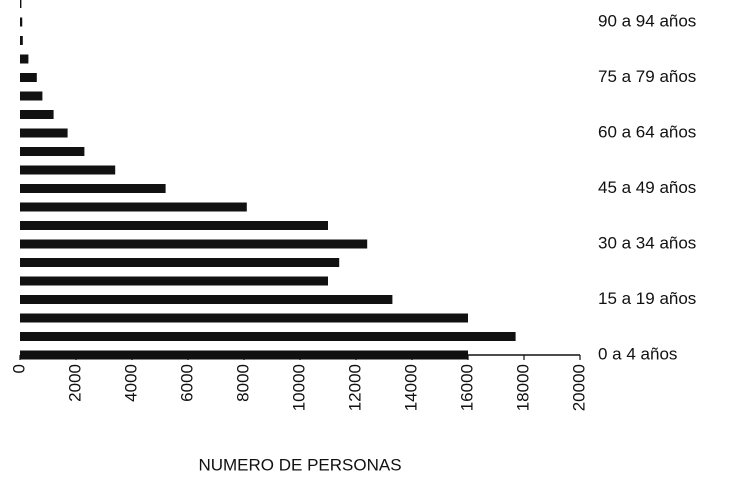 The height and width of the screenshot is (477, 734). Describe the element at coordinates (522, 387) in the screenshot. I see `x-tick-label: 18000` at that location.